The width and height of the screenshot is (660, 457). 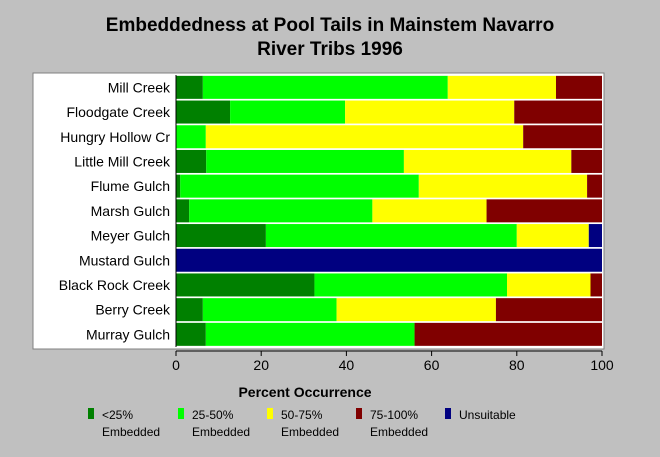 What do you see at coordinates (117, 415) in the screenshot?
I see `legend-label: <25%` at bounding box center [117, 415].